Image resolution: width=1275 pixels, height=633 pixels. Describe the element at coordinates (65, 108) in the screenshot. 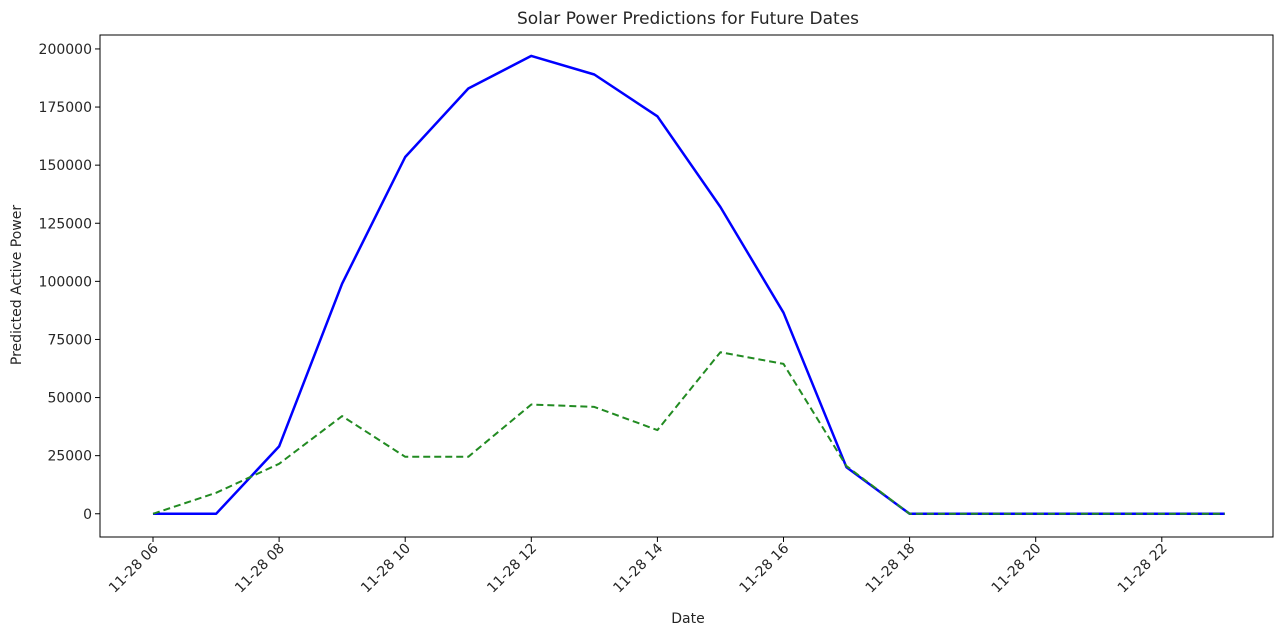

I see `y-tick-label: 175000` at that location.